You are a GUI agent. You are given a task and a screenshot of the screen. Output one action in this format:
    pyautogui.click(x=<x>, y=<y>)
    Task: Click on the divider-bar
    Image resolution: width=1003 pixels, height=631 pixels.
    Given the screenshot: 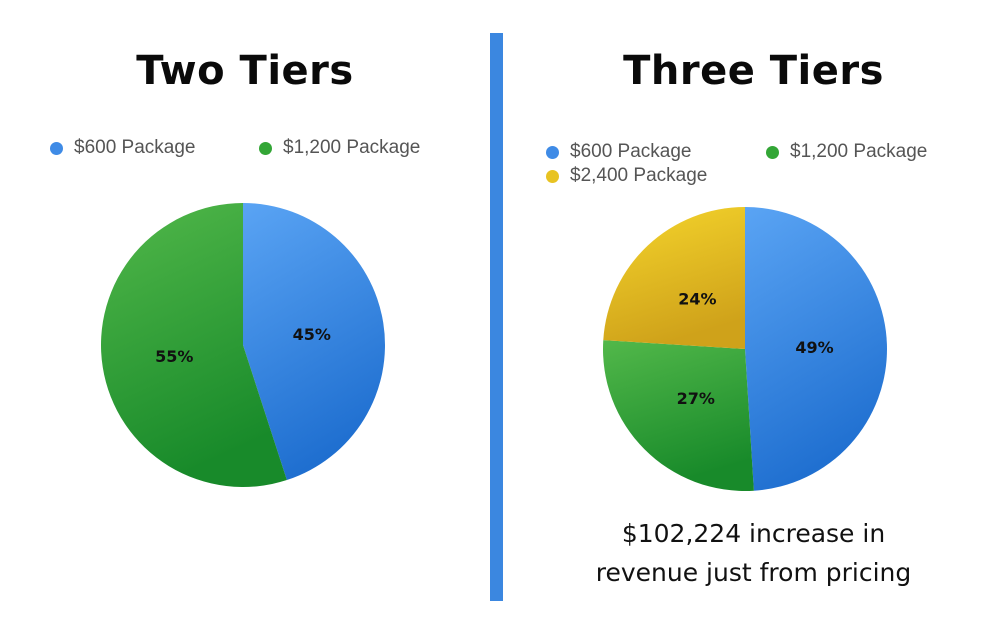 What is the action you would take?
    pyautogui.click(x=496, y=317)
    